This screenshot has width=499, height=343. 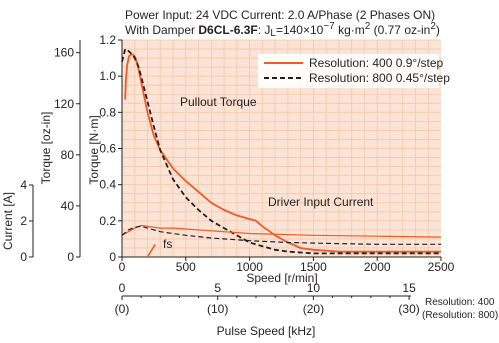 I want to click on current-tick-label: 0, so click(x=23, y=257).